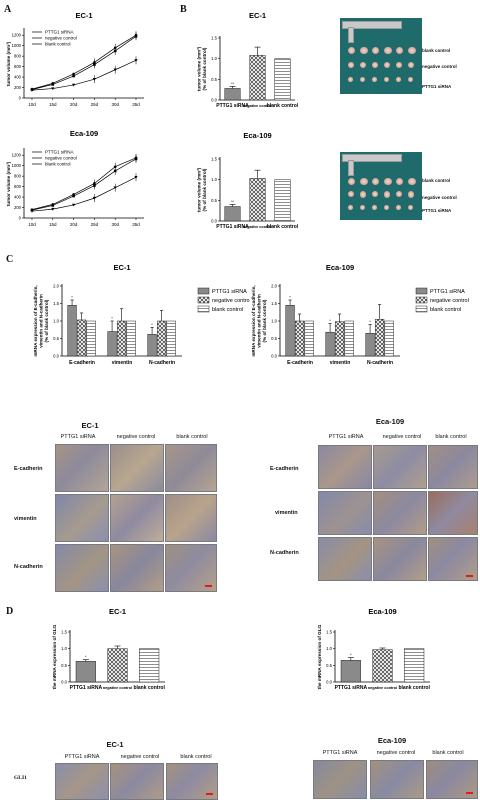  What do you see at coordinates (32, 224) in the screenshot?
I see `x-tick-label: 10d` at bounding box center [32, 224].